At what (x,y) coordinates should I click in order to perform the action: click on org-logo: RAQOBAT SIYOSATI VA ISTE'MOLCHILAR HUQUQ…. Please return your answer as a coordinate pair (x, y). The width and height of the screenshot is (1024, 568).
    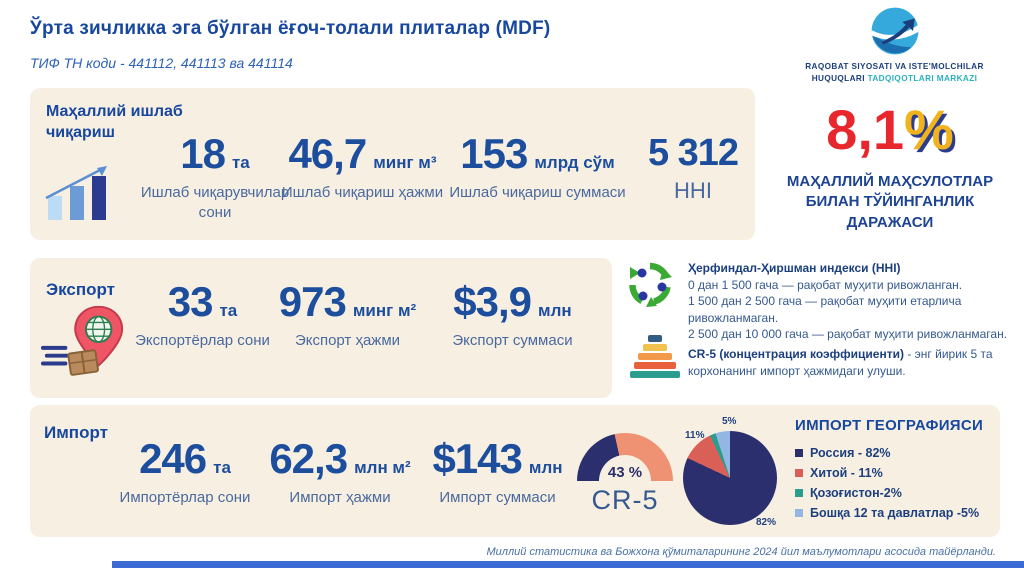
    Looking at the image, I should click on (894, 44).